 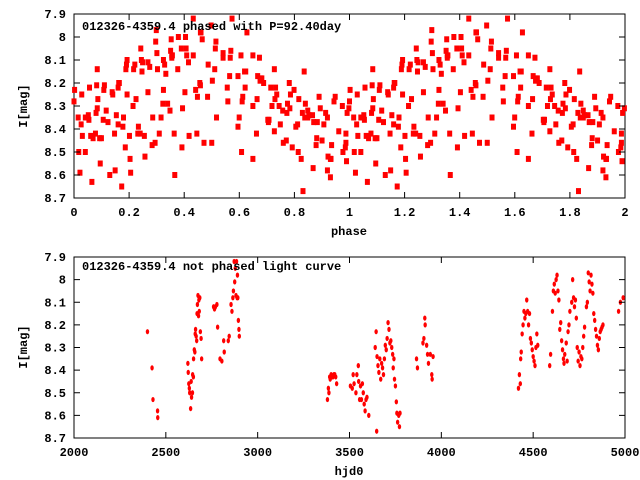 I want to click on phased-plot-title: 012326-4359.4 phased with P=92.40day, so click(x=211, y=27).